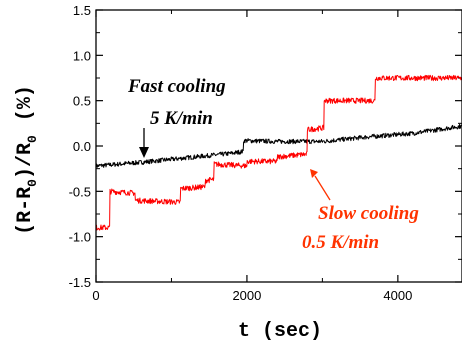 The image size is (462, 351). Describe the element at coordinates (80, 282) in the screenshot. I see `y-tick-label: -1.5` at that location.